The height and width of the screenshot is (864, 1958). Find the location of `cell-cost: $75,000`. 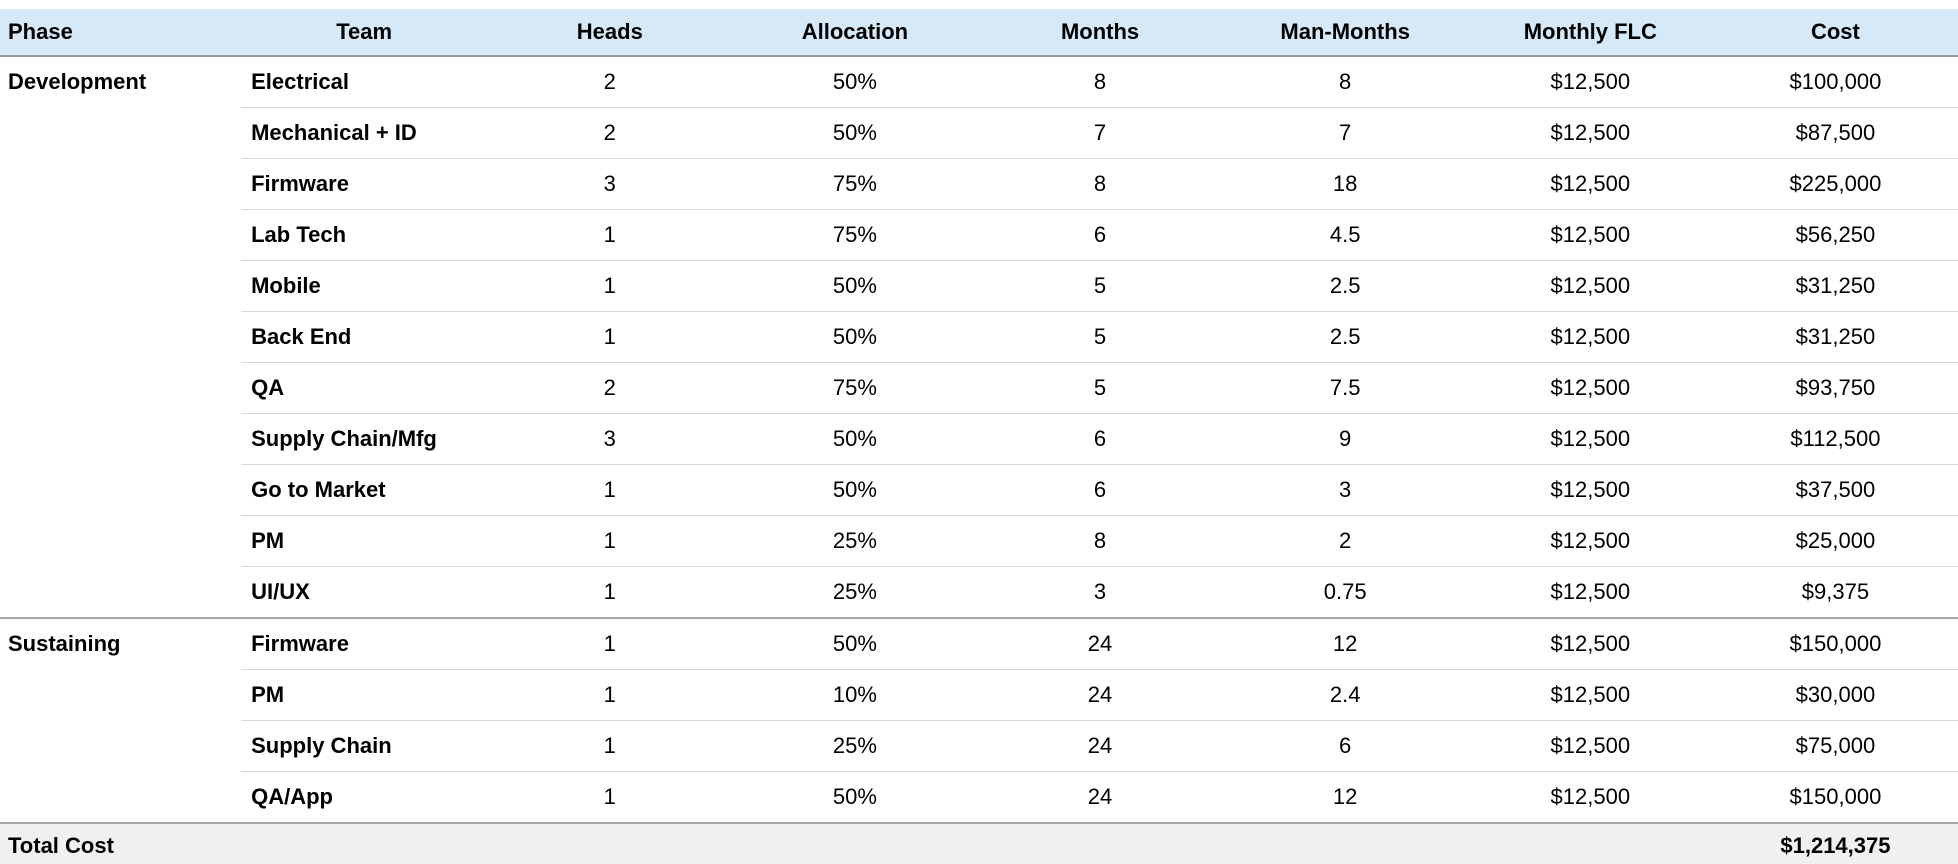

cell-cost: $75,000 is located at coordinates (1835, 746).